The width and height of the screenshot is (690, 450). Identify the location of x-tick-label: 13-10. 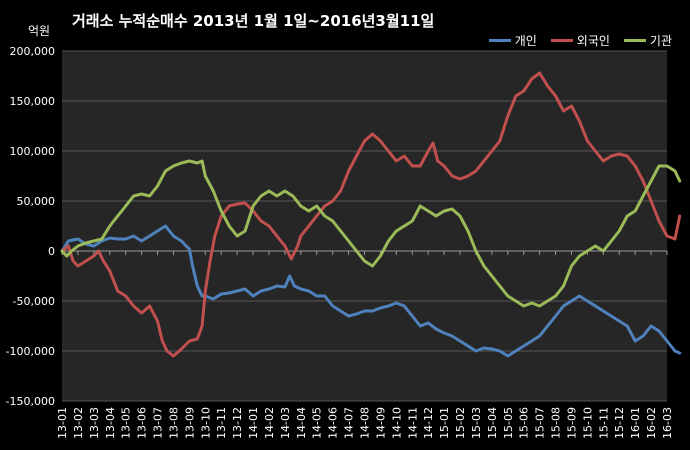
(205, 423).